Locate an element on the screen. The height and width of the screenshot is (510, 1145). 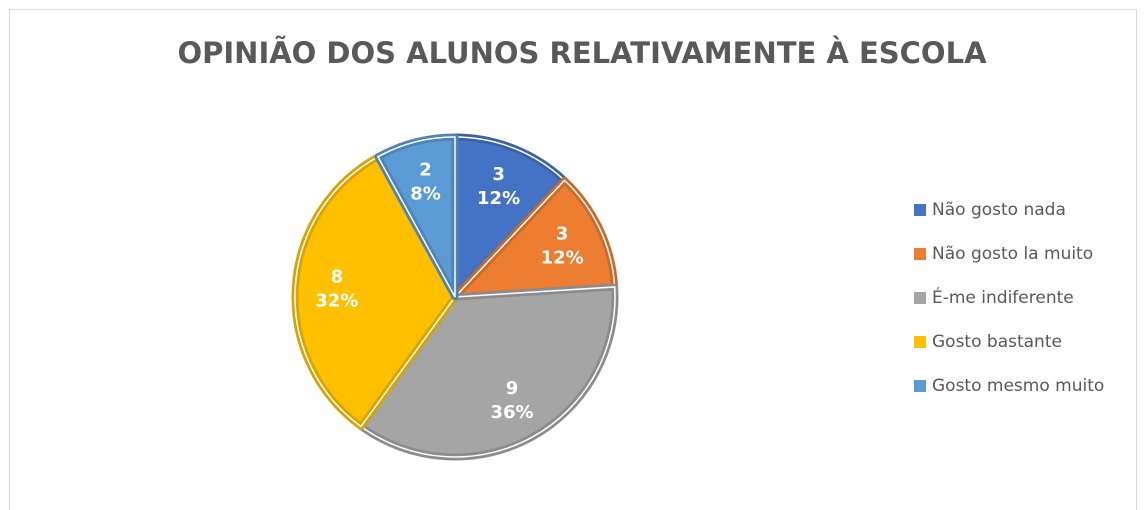
data-label-percent: 36% is located at coordinates (511, 412).